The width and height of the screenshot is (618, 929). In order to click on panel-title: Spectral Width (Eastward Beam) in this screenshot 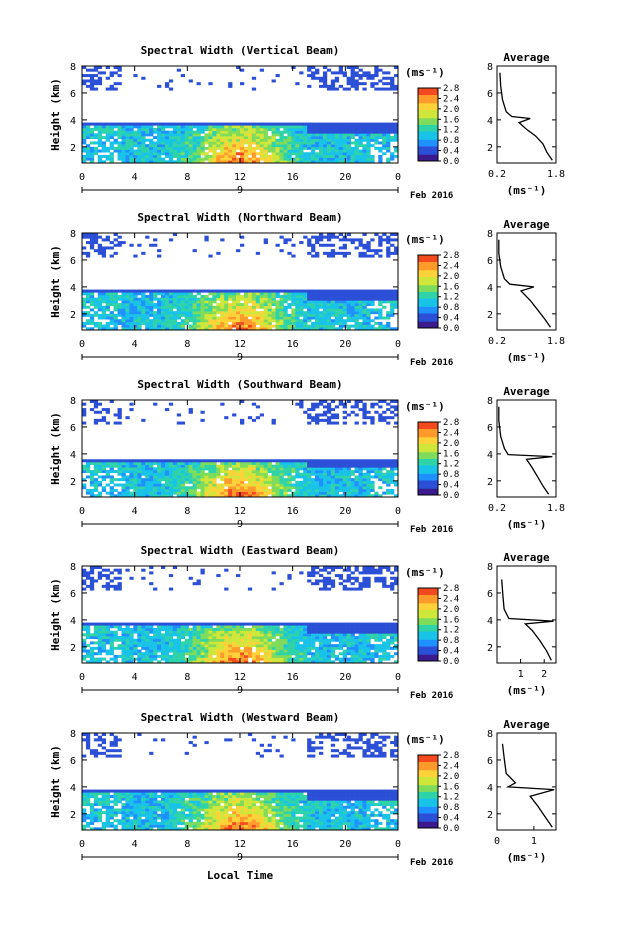, I will do `click(240, 550)`.